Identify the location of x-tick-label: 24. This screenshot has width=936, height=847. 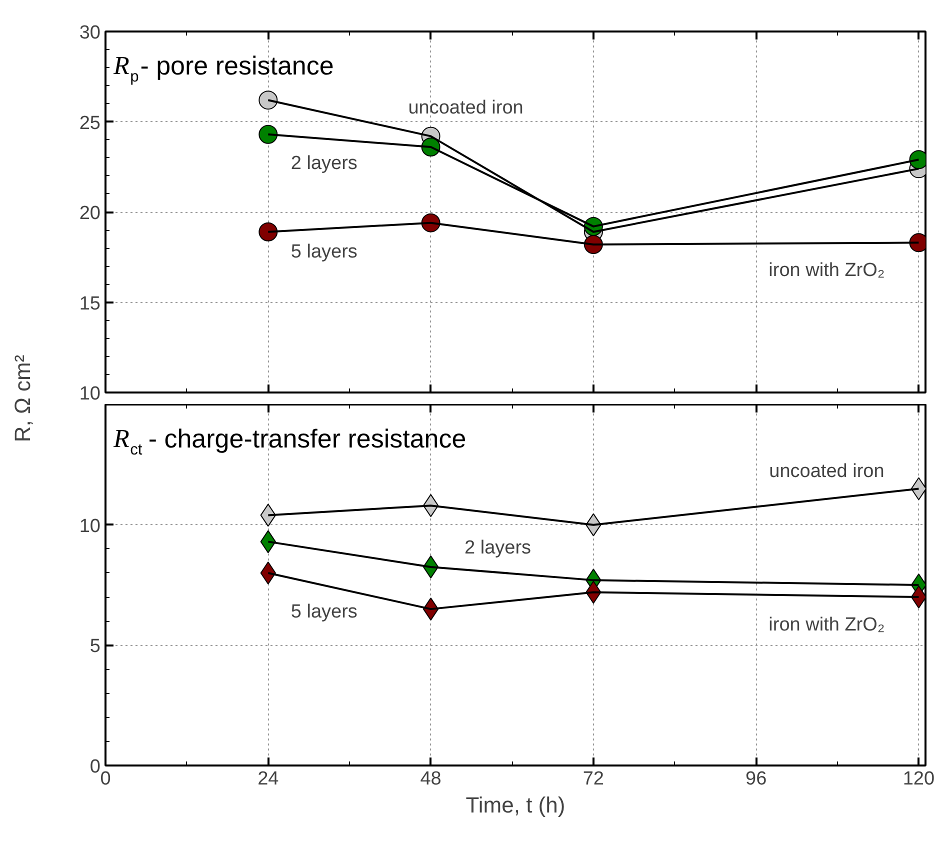
(269, 779).